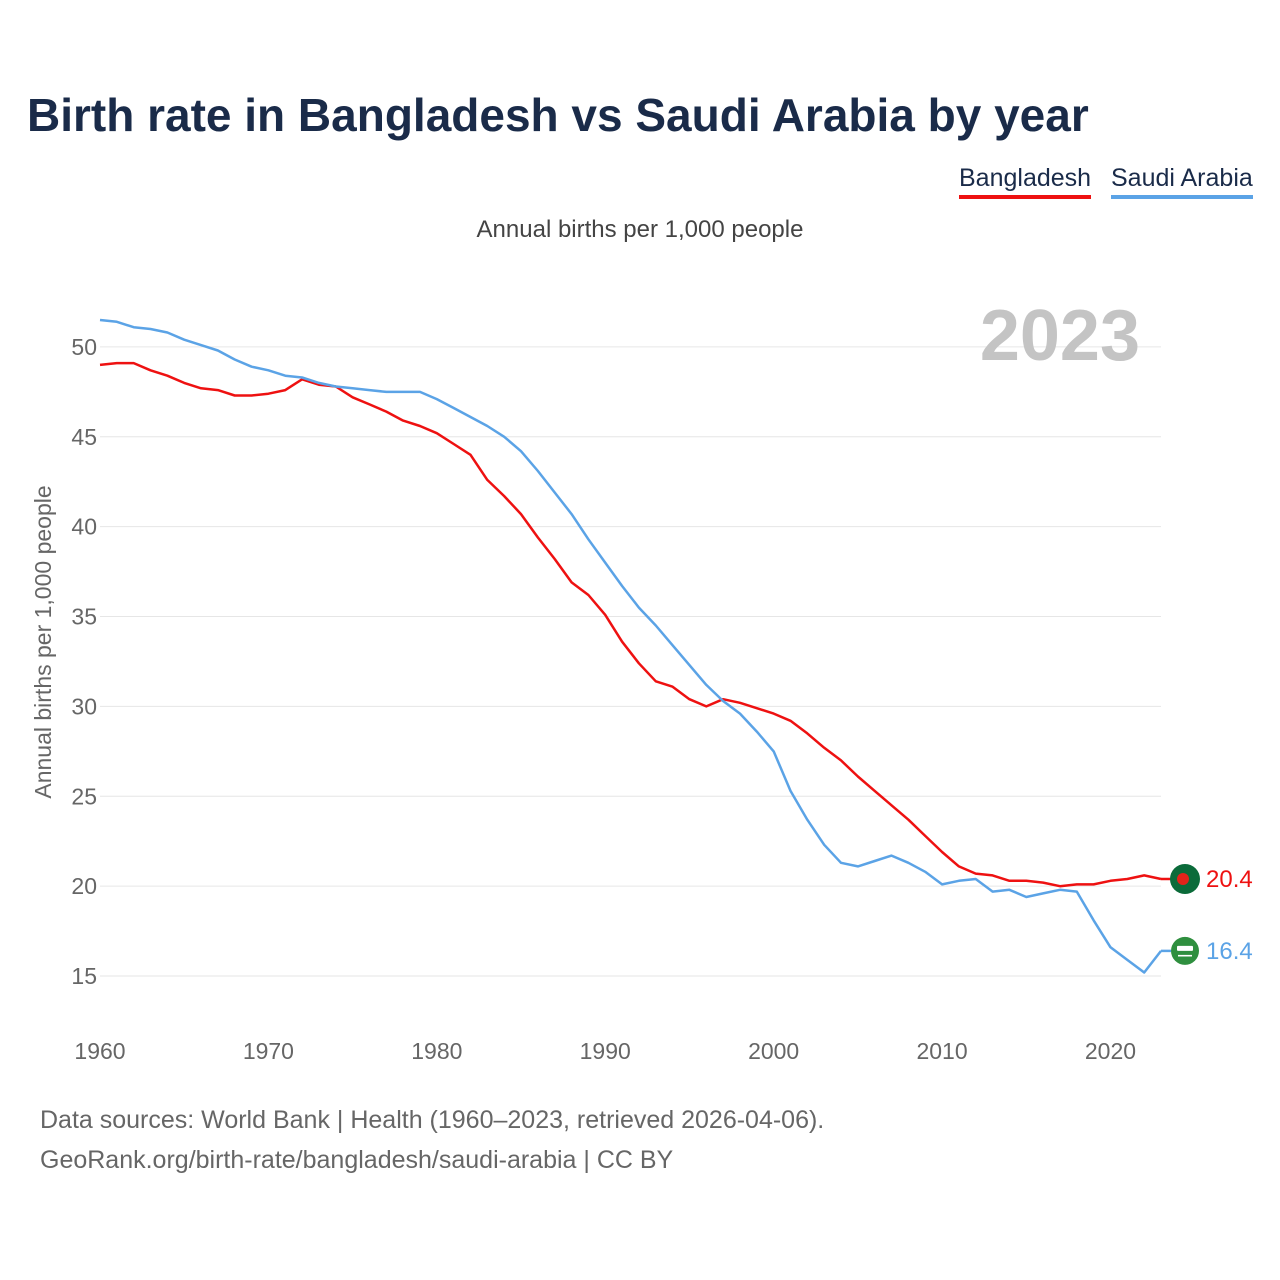 The image size is (1280, 1280). I want to click on y-tick-label: 45, so click(84, 437).